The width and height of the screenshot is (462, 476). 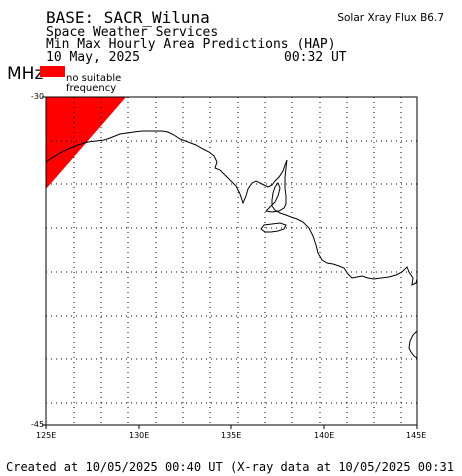 I want to click on unit-label: MHz, so click(x=25, y=74).